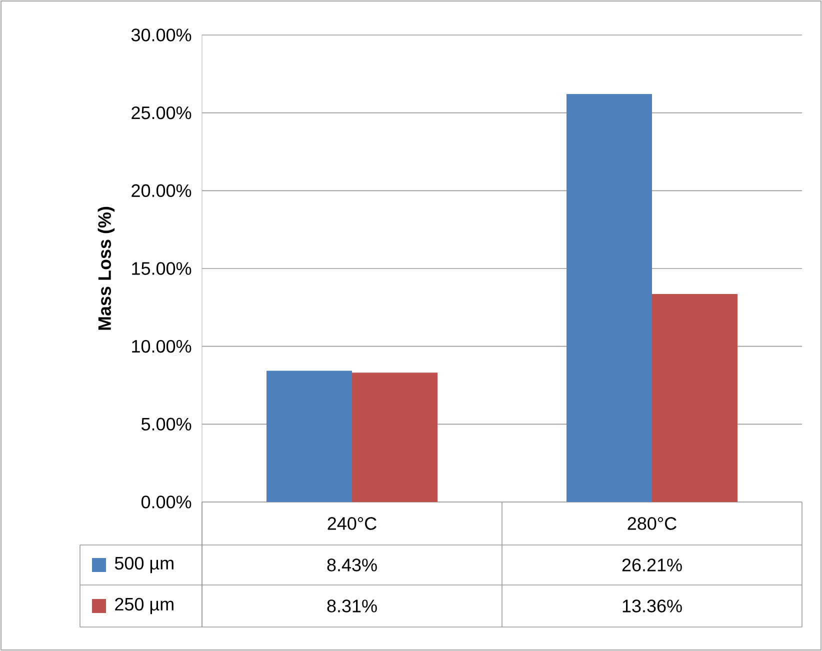  Describe the element at coordinates (352, 565) in the screenshot. I see `data-label: 8.43%` at that location.